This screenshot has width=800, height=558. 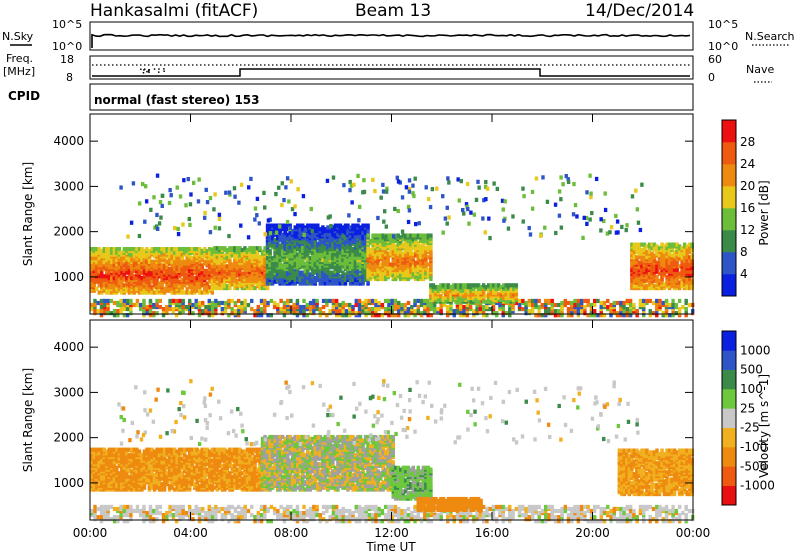 What do you see at coordinates (723, 24) in the screenshot?
I see `sky-top-tick-right: 10^5` at bounding box center [723, 24].